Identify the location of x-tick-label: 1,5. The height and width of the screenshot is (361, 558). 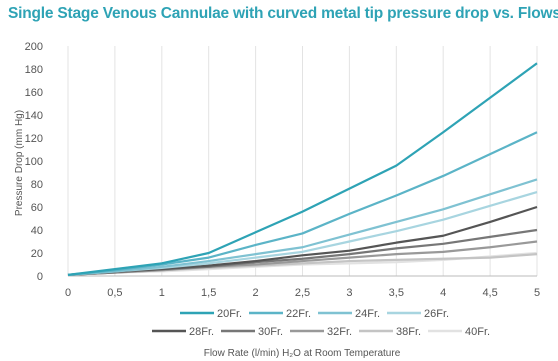
(208, 293).